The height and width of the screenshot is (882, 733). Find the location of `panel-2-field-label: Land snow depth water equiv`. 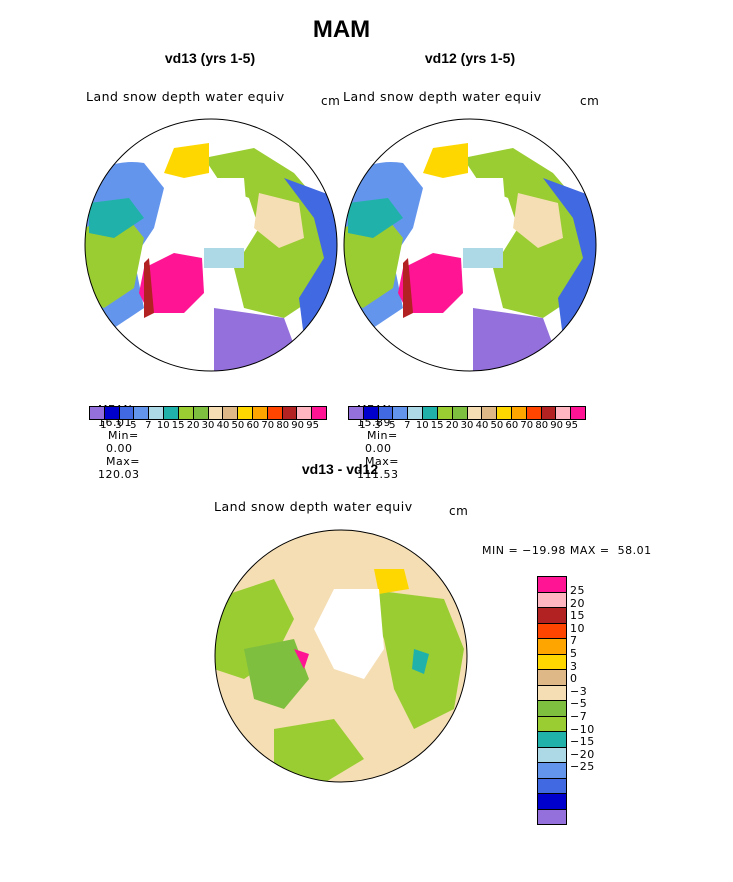

panel-2-field-label: Land snow depth water equiv is located at coordinates (442, 96).